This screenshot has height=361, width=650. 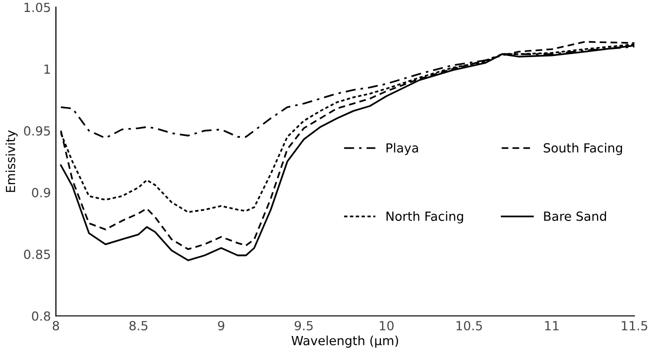 What do you see at coordinates (469, 325) in the screenshot?
I see `x-tick-label: 10.5` at bounding box center [469, 325].